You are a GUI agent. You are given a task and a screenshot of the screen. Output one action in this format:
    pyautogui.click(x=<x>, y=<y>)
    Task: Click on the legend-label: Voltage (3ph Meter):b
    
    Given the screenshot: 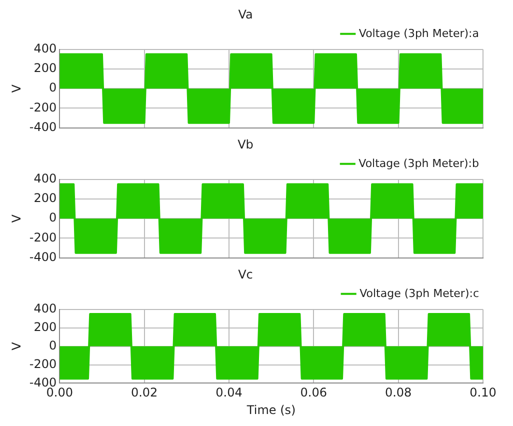 What is the action you would take?
    pyautogui.click(x=419, y=163)
    